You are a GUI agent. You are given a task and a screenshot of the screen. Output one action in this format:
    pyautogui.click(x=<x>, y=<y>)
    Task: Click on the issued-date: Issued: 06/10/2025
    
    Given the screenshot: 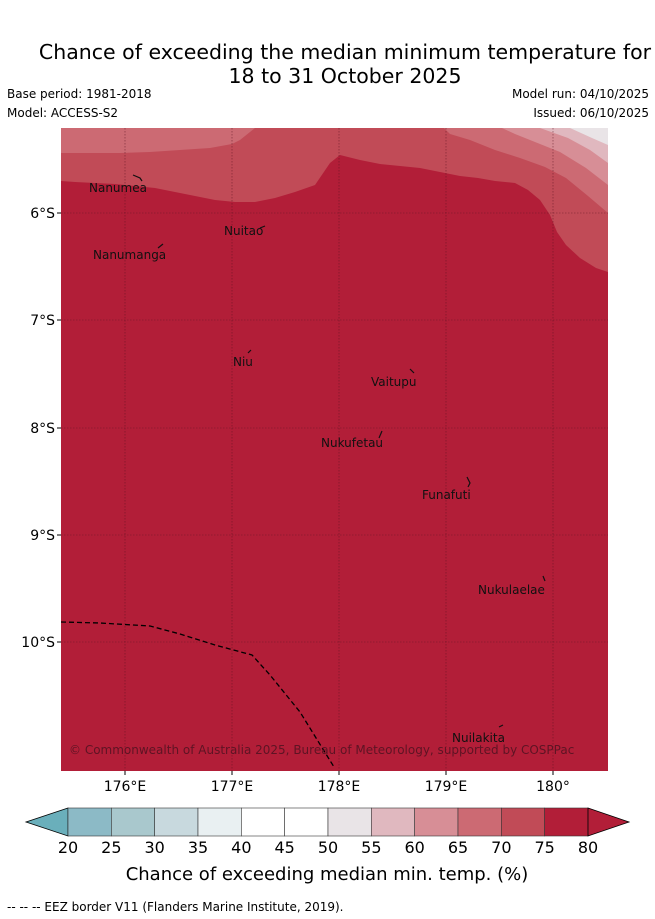 What is the action you would take?
    pyautogui.click(x=591, y=113)
    